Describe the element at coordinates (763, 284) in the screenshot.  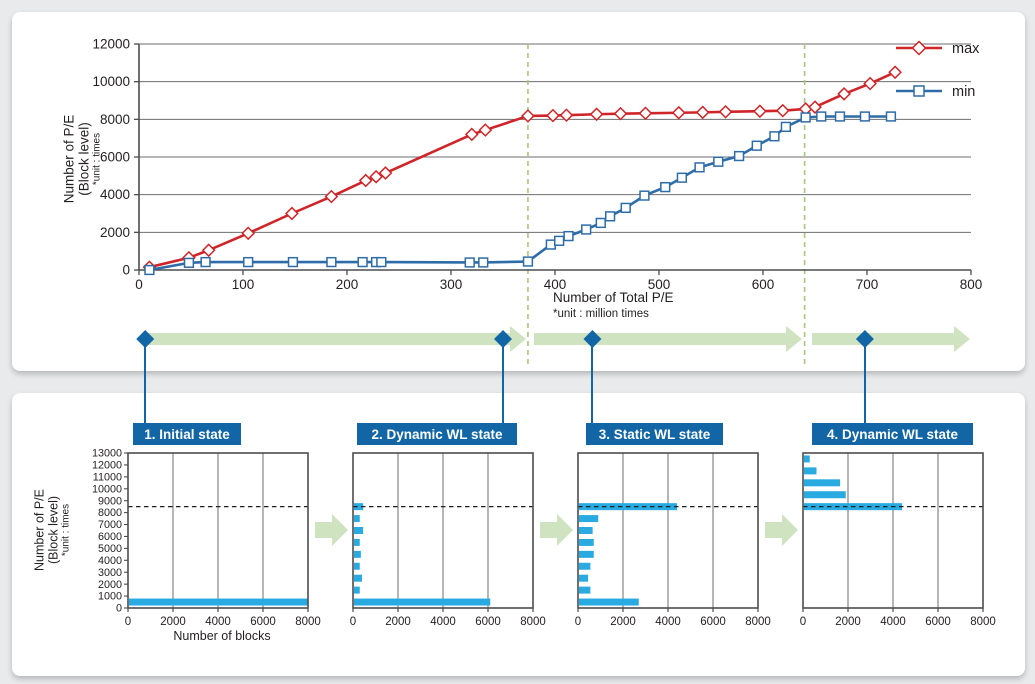
I see `x-tick-label: 600` at that location.